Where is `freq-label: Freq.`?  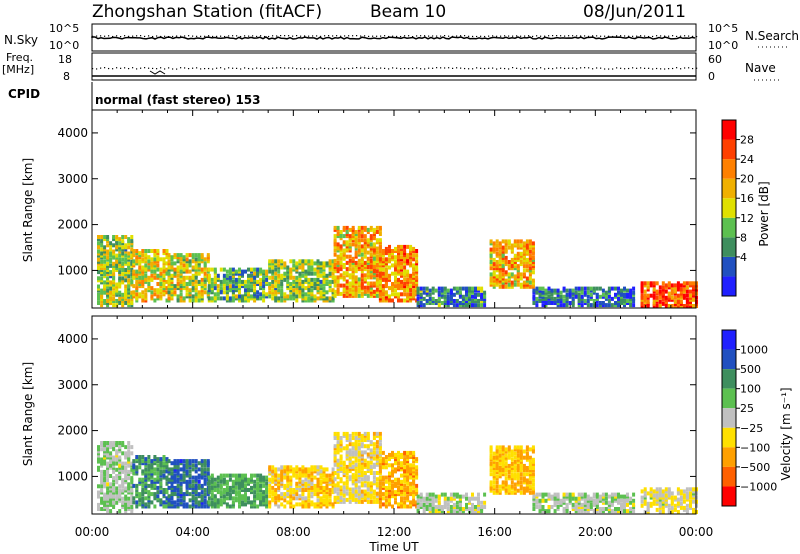
freq-label: Freq. is located at coordinates (19, 57).